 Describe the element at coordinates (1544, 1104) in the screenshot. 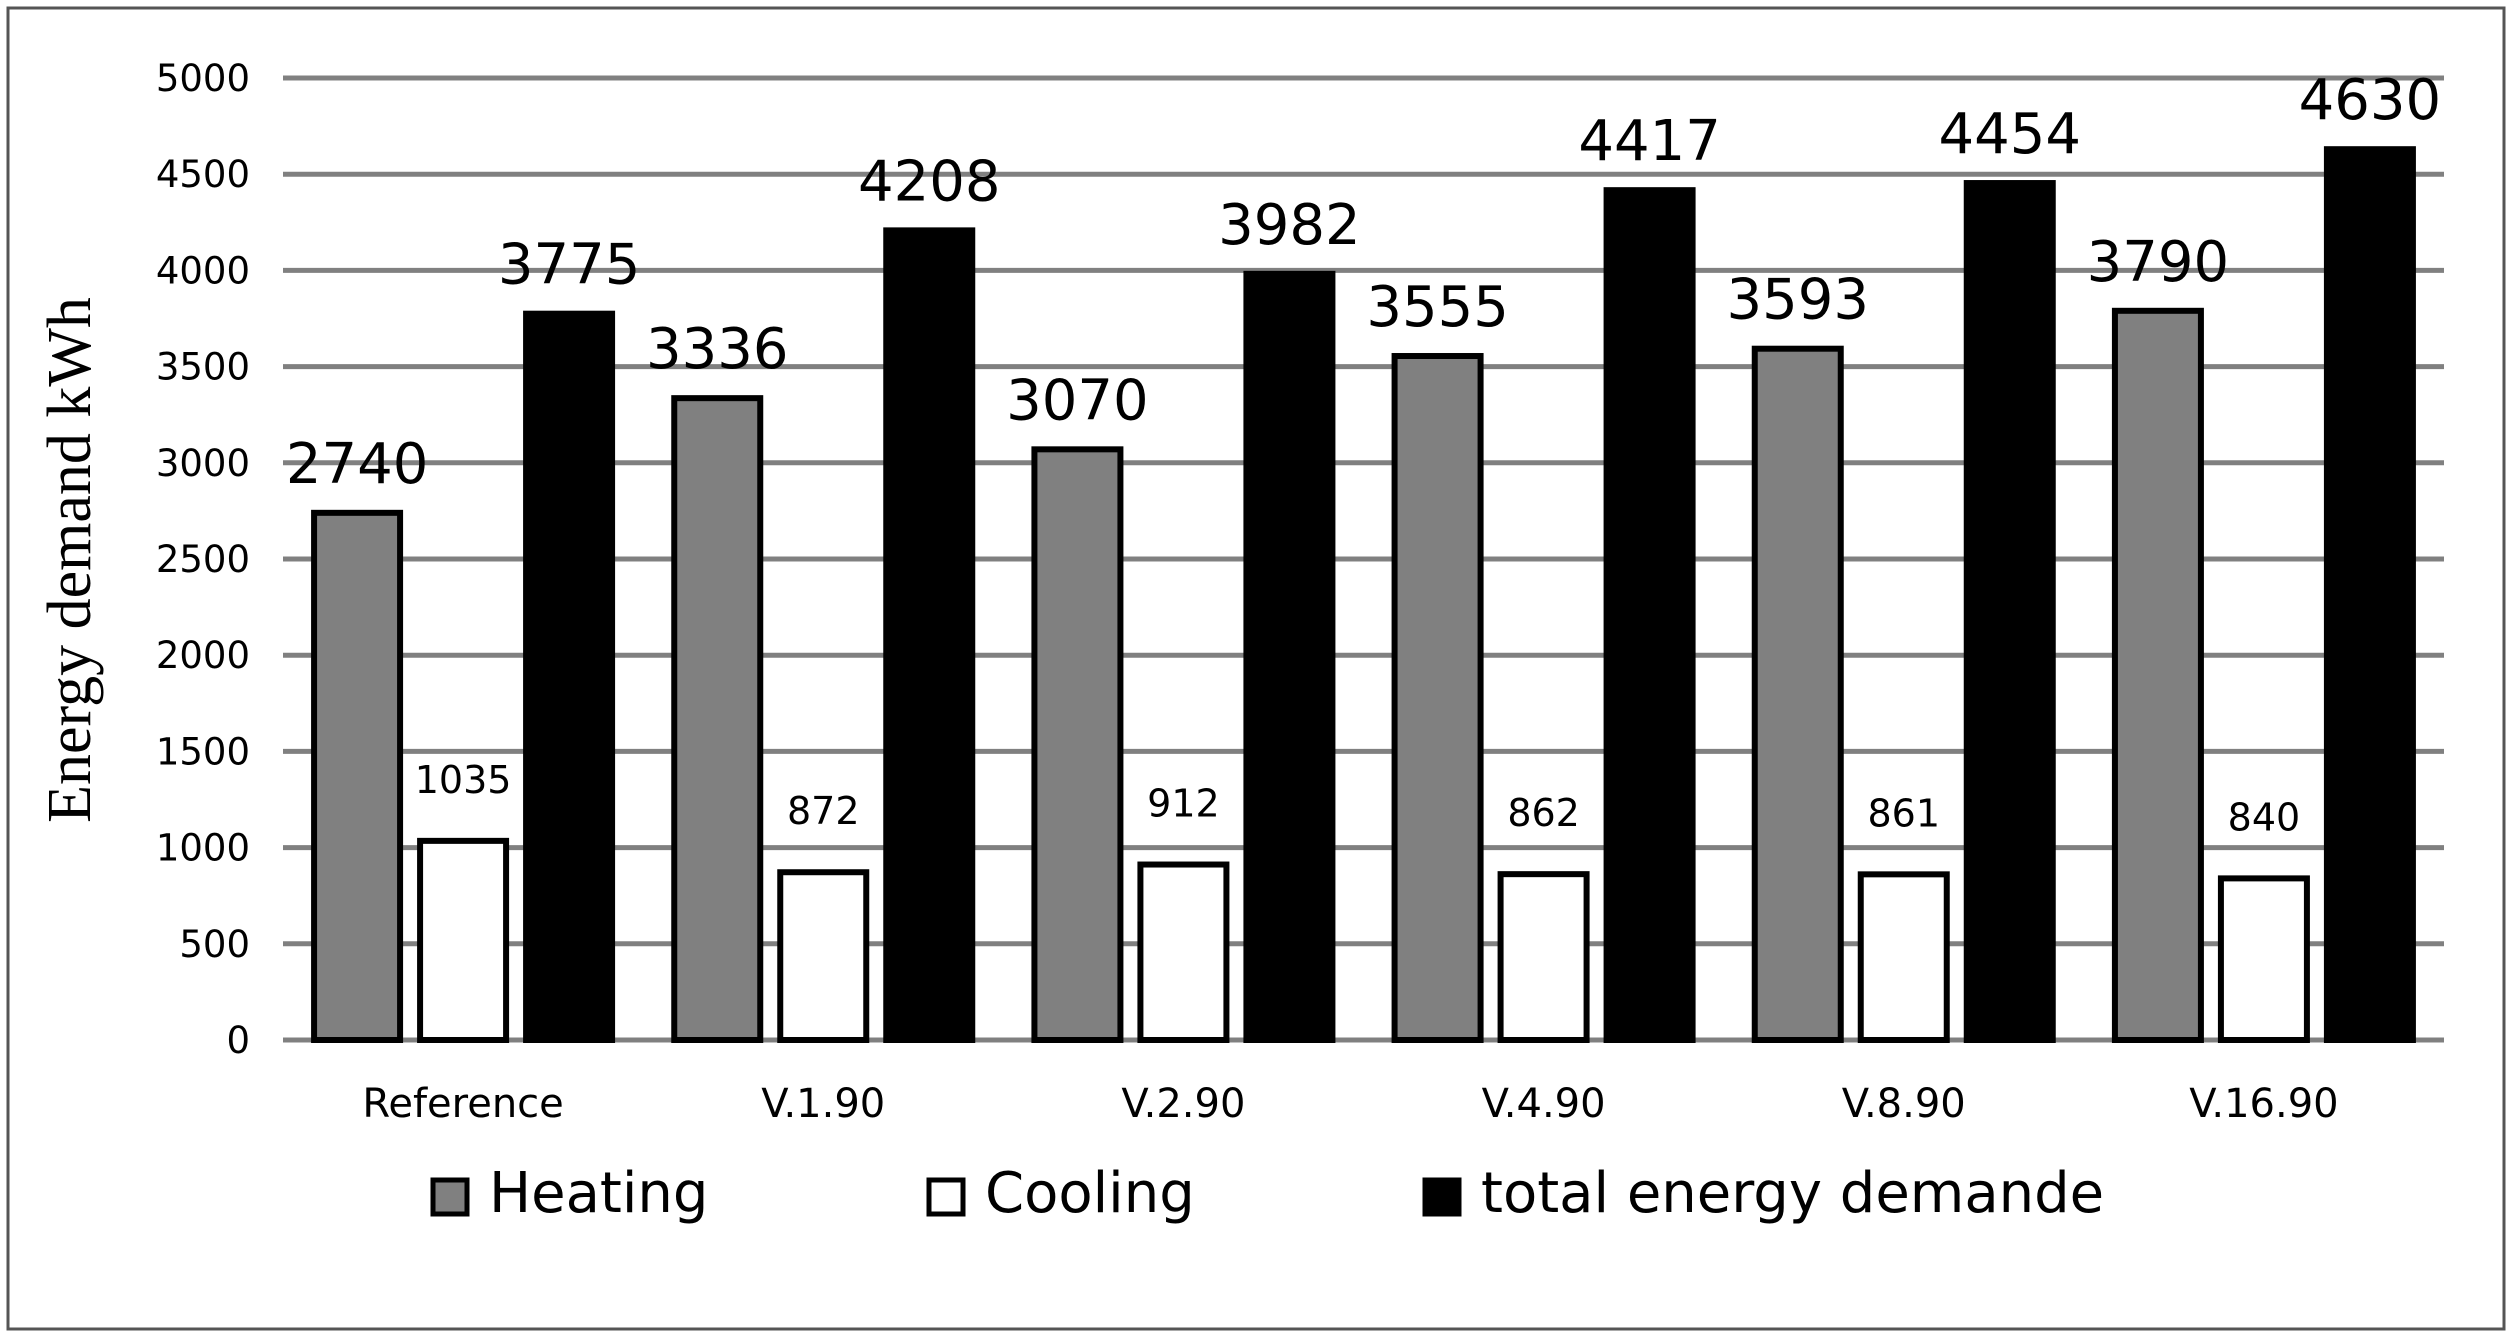

I see `x-tick-label: V.4.90` at that location.